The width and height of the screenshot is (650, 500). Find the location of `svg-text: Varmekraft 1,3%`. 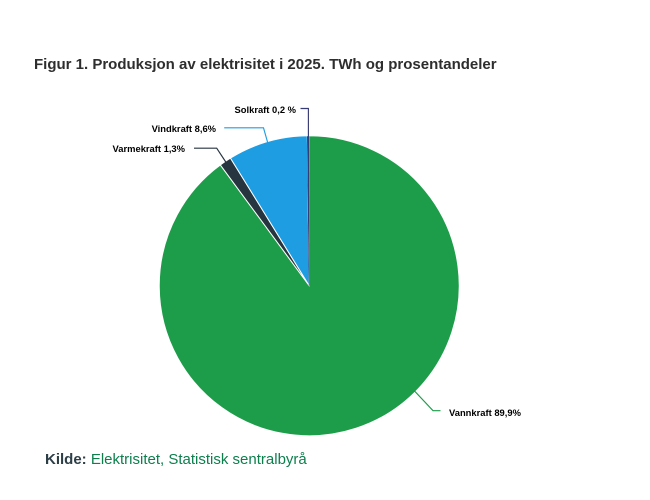

svg-text: Varmekraft 1,3% is located at coordinates (149, 148).